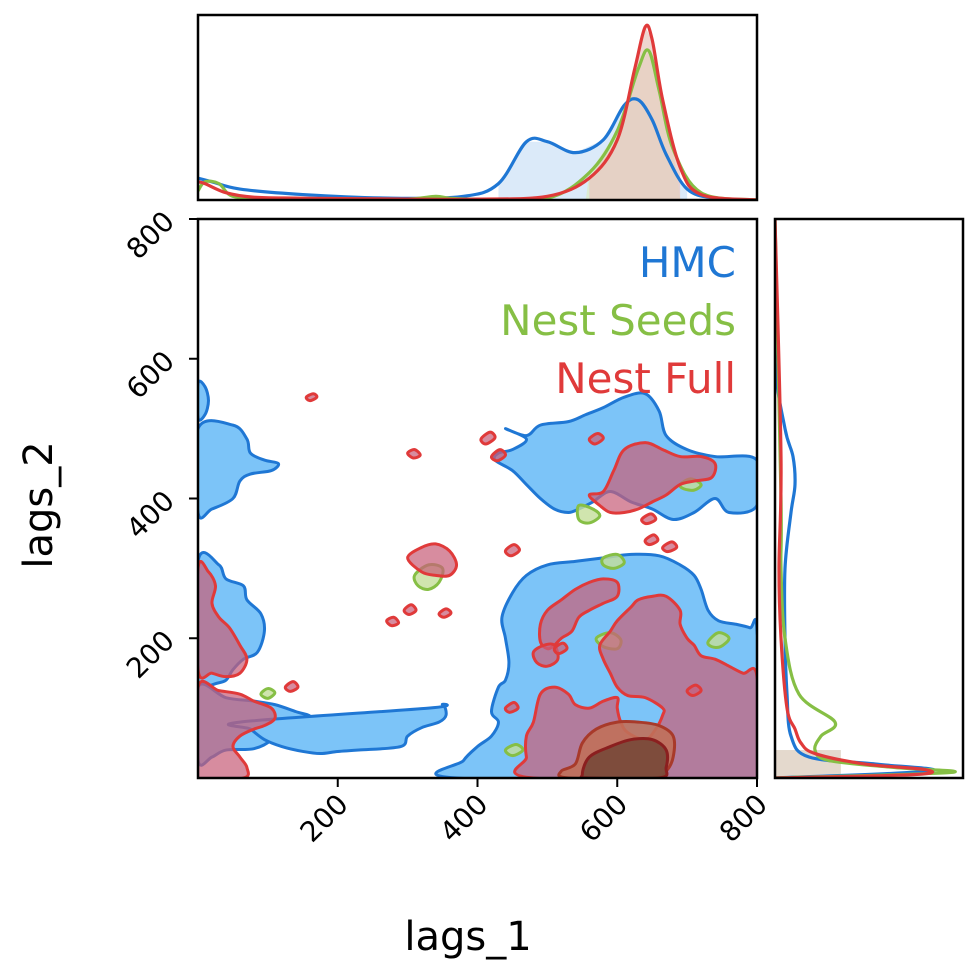  I want to click on legend: HMC Nest Seeds Nest Full, so click(618, 320).